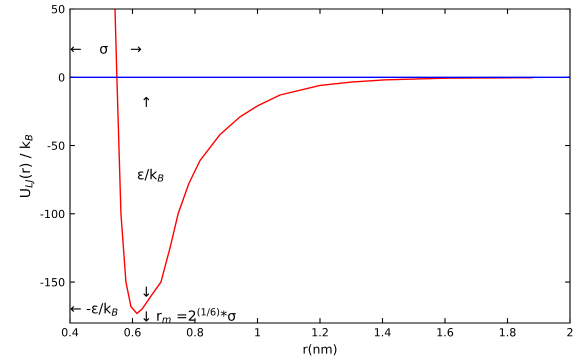  Describe the element at coordinates (106, 50) in the screenshot. I see `annotation: ← σ →` at that location.